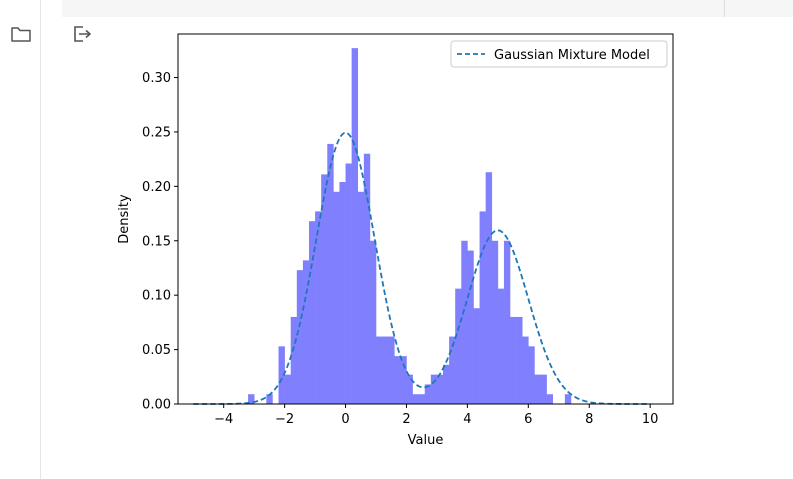  What do you see at coordinates (467, 419) in the screenshot?
I see `x-tick-label: 4` at bounding box center [467, 419].